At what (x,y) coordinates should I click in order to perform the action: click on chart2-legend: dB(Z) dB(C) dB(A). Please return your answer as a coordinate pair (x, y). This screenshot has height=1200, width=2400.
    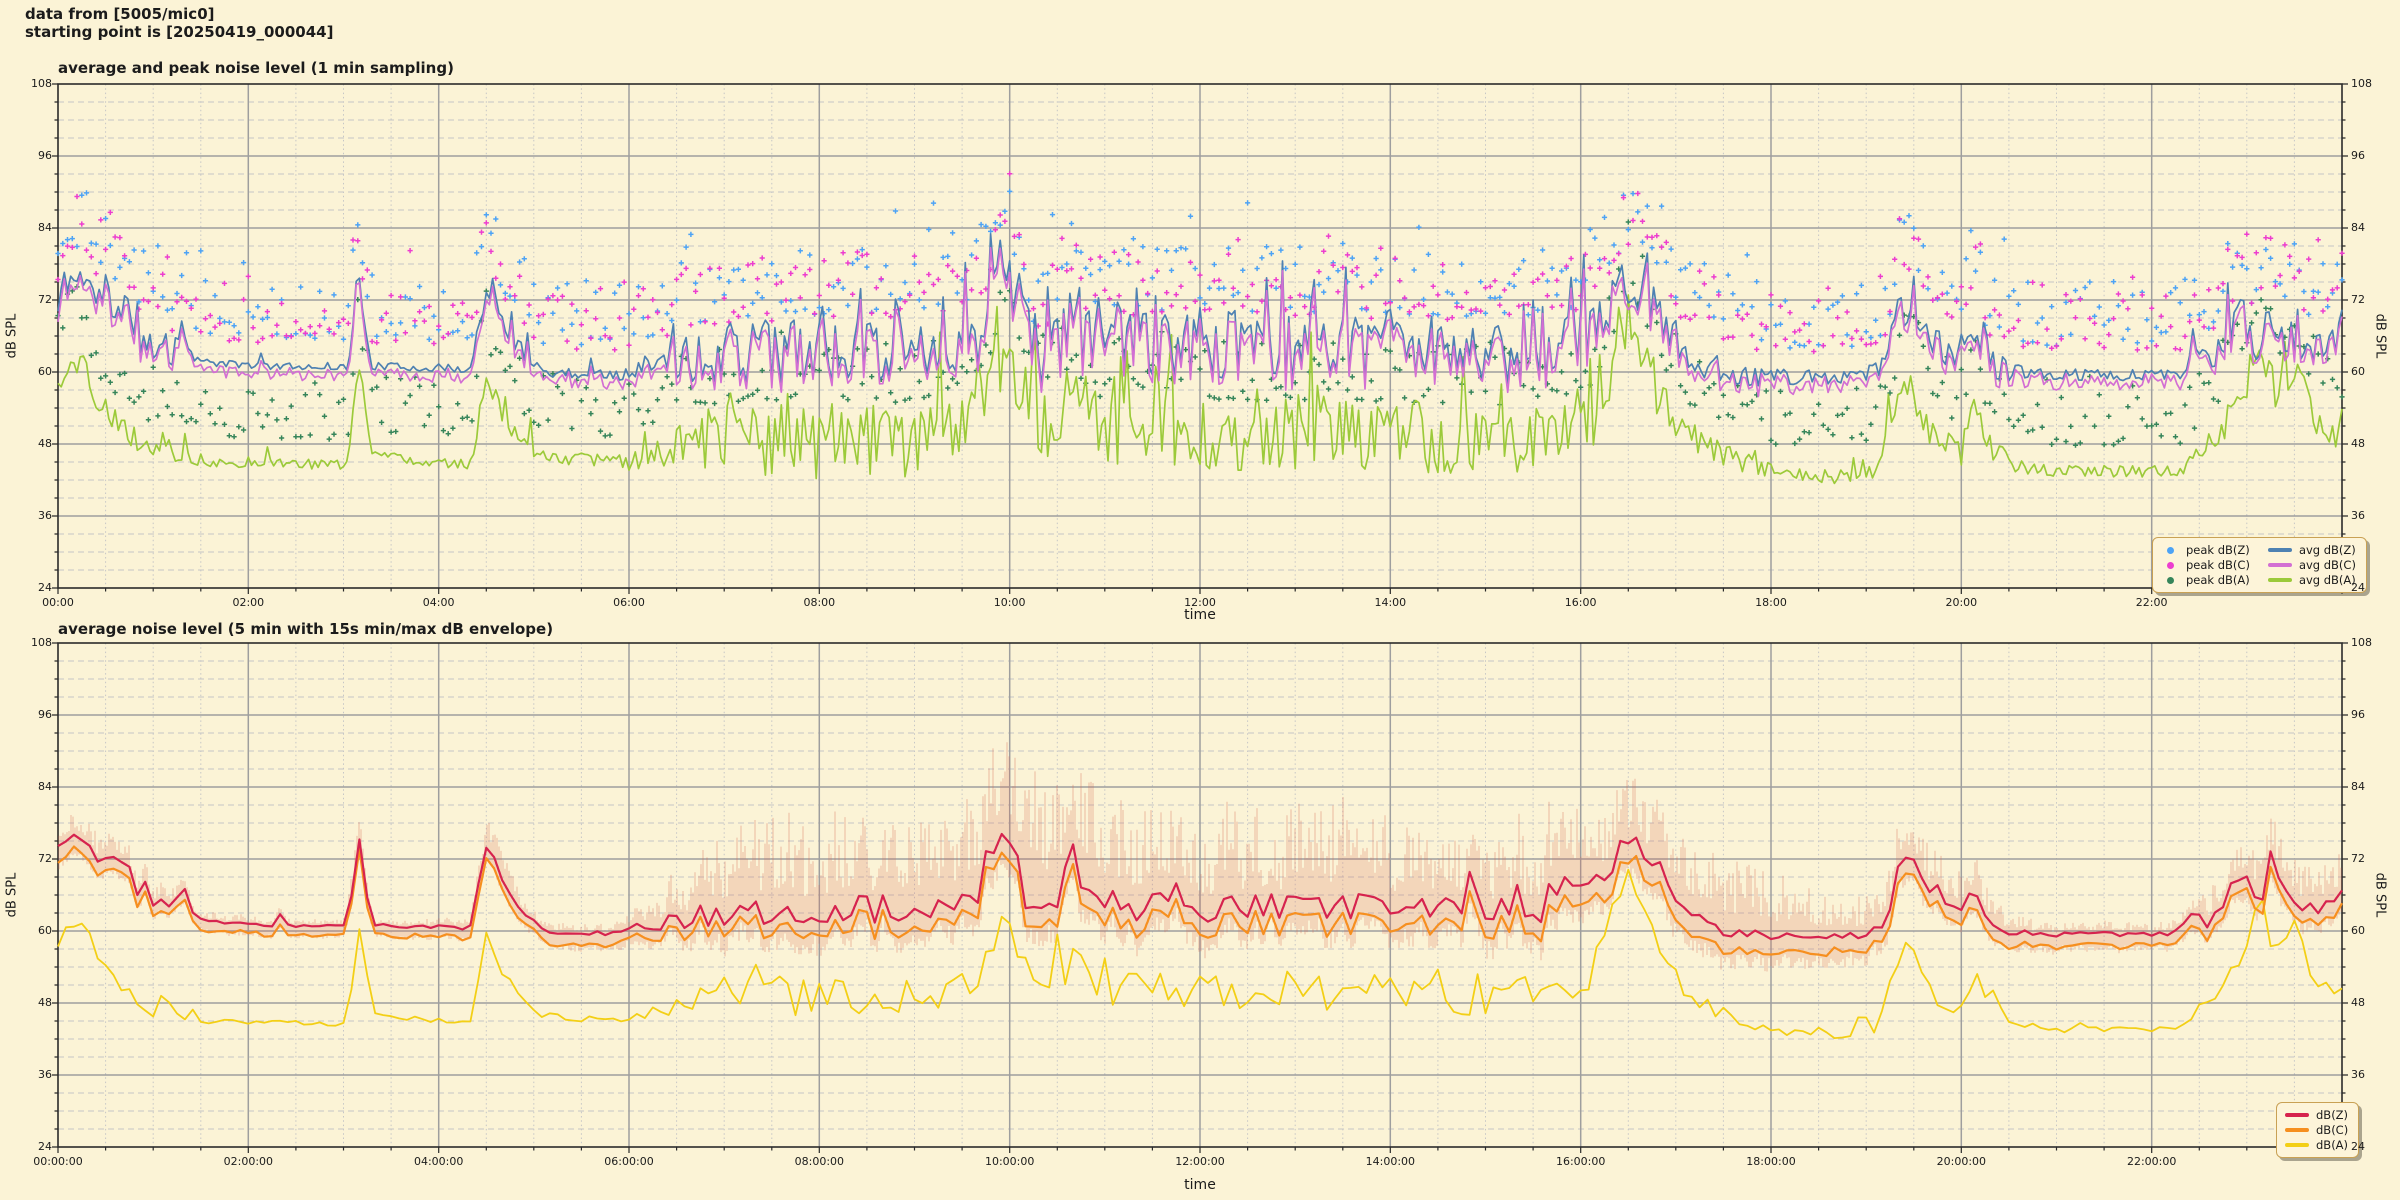
    Looking at the image, I should click on (2318, 1130).